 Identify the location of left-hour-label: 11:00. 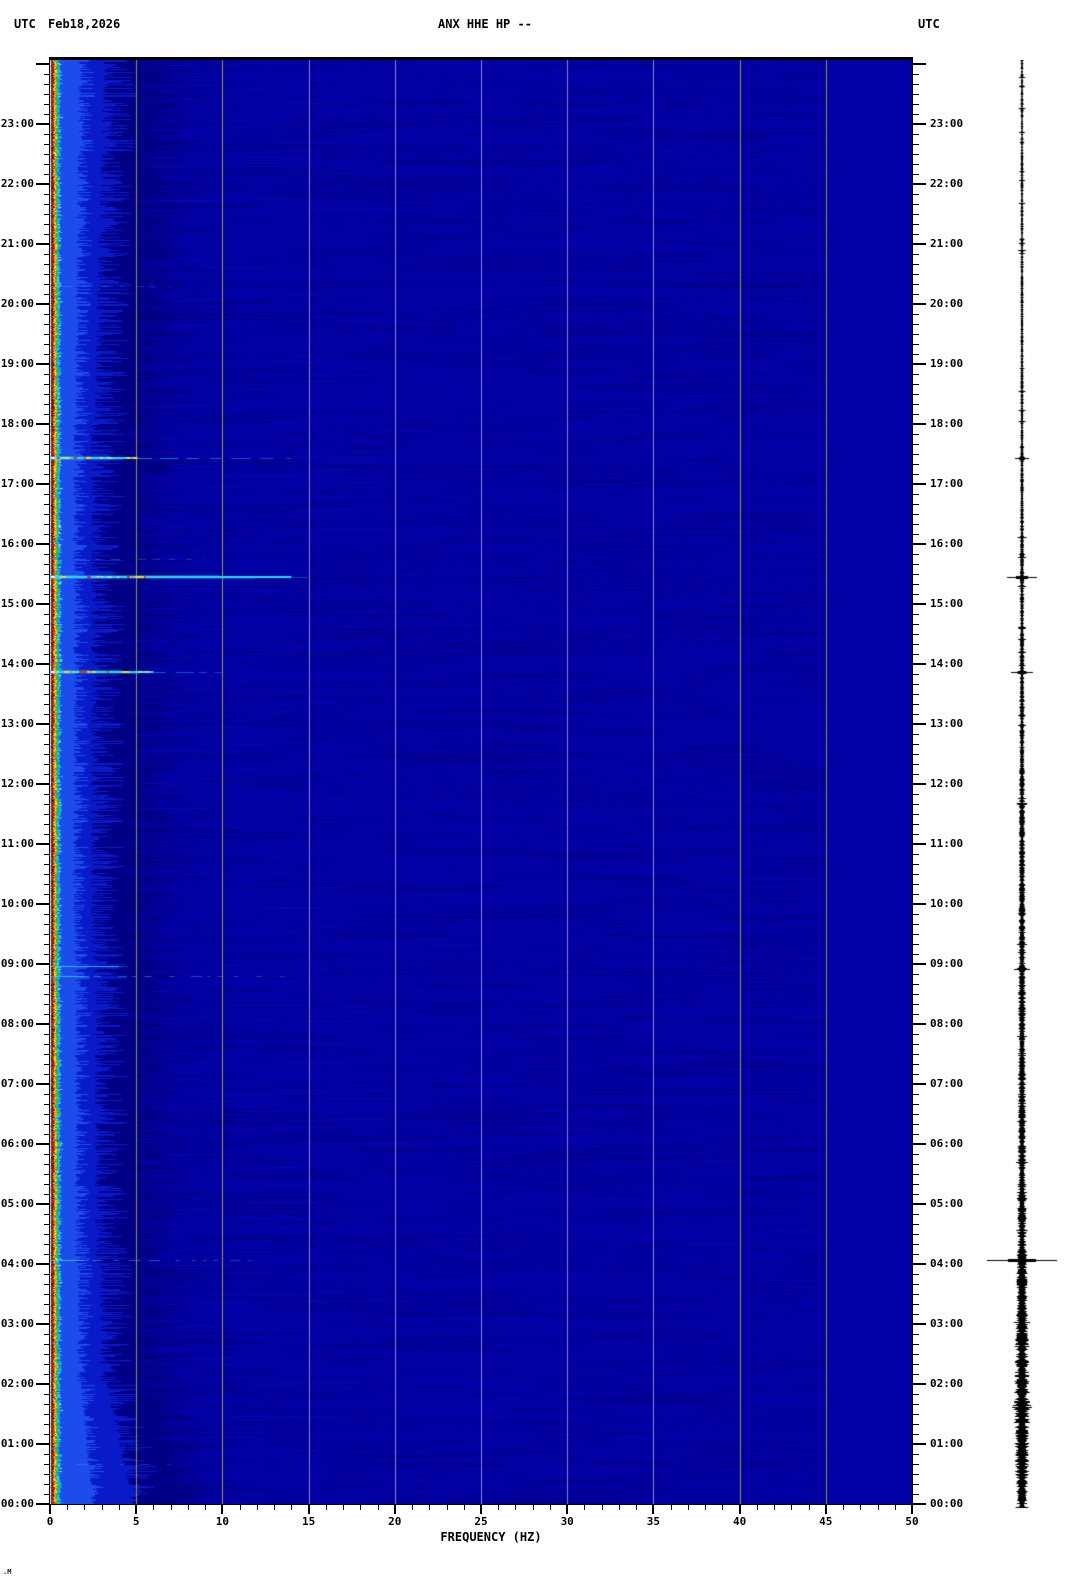
(17, 843).